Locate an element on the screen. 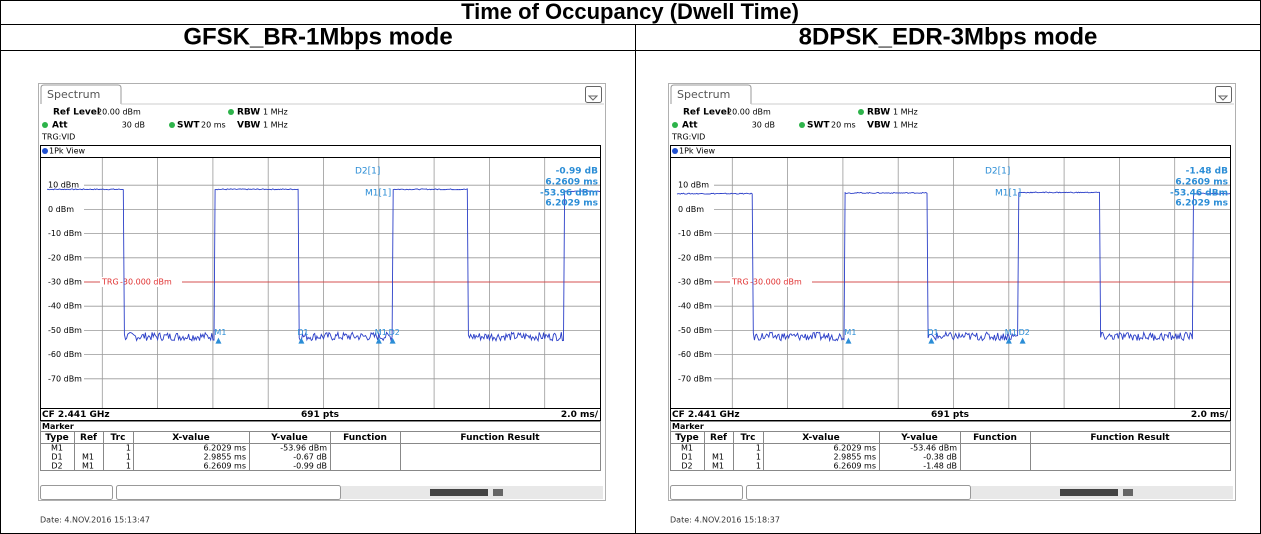  trace-marker-label: D1 is located at coordinates (302, 332).